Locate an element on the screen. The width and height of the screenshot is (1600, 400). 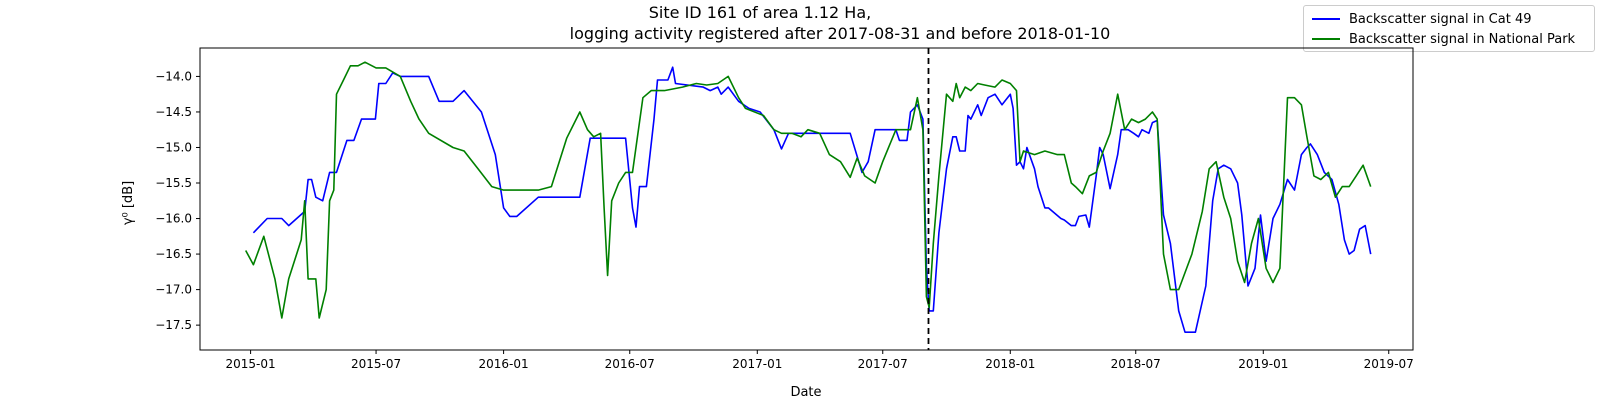
x-axis-label: Date is located at coordinates (805, 392).